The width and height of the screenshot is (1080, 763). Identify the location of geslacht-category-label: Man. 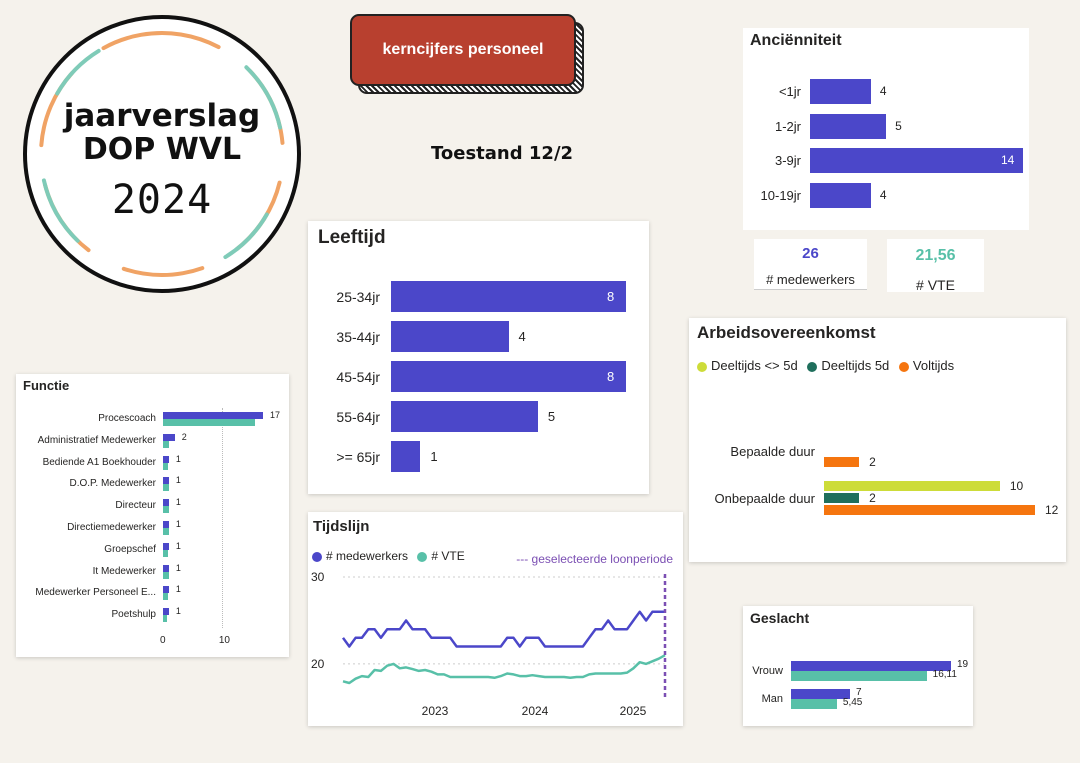
(772, 699).